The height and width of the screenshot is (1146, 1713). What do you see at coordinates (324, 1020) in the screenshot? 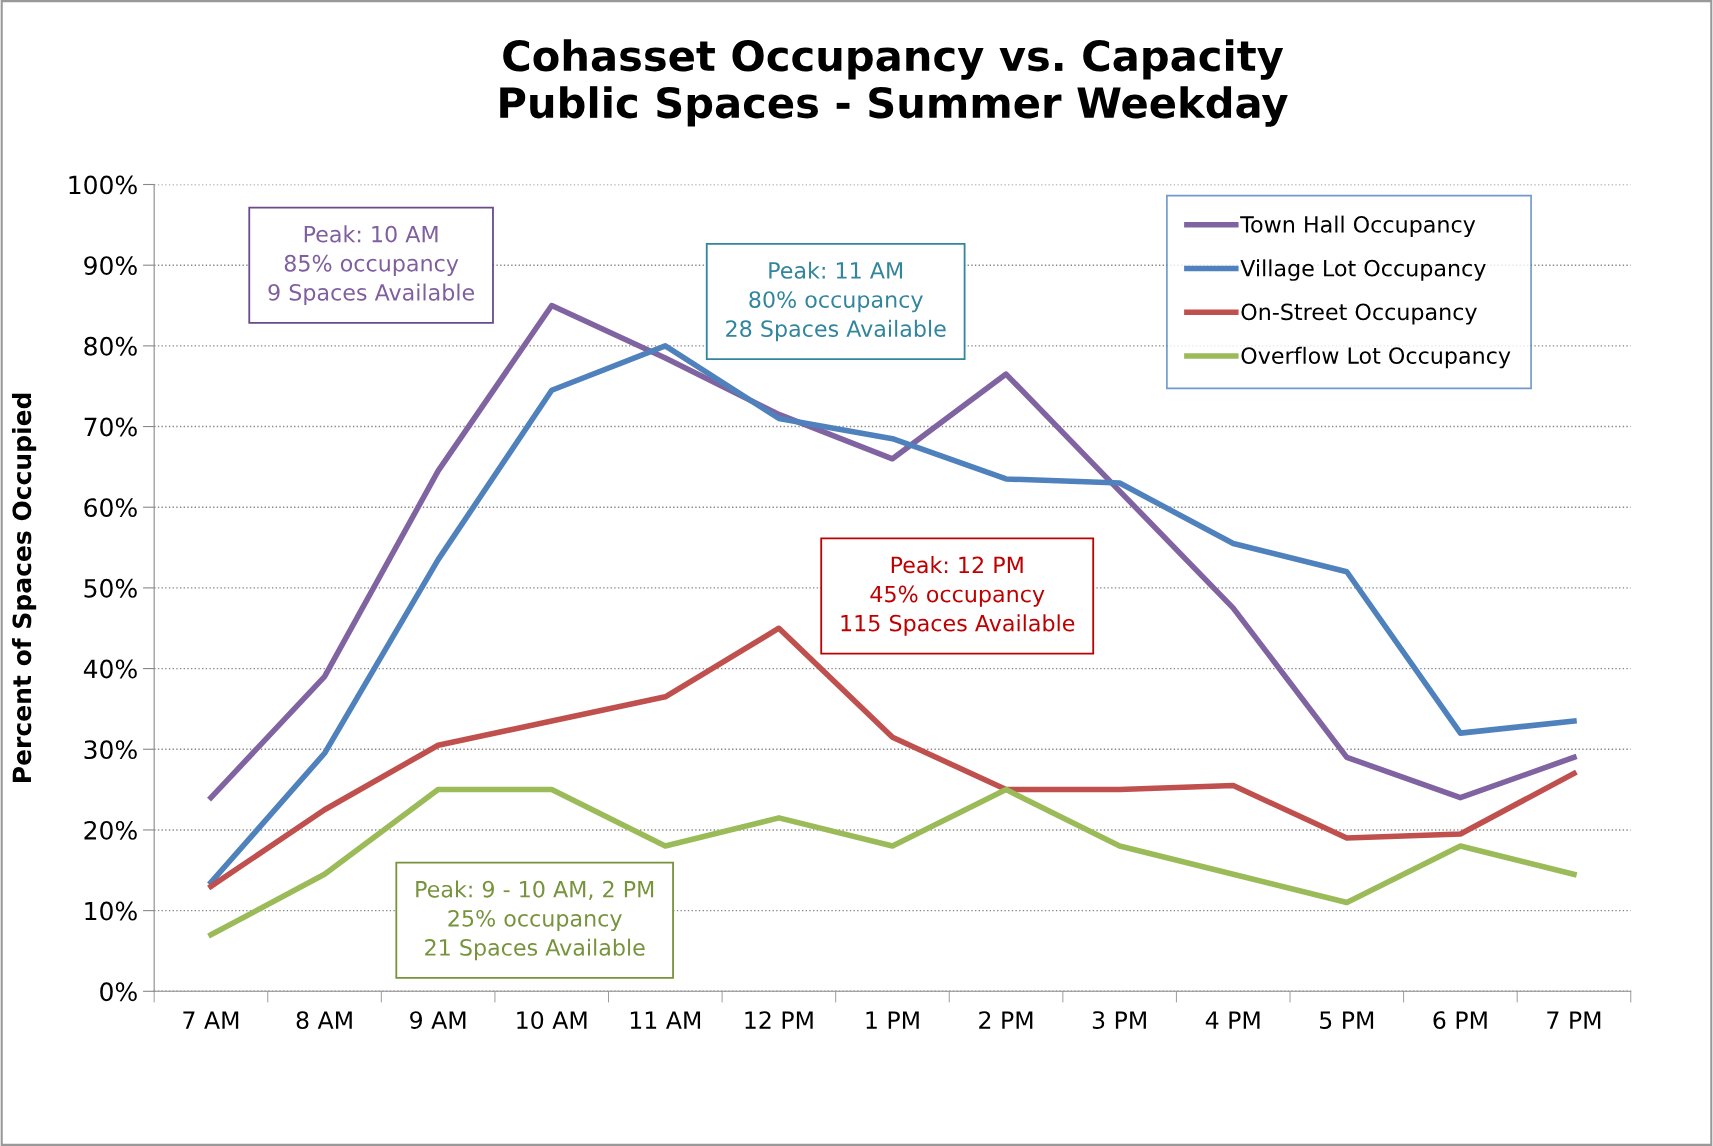
I see `x-tick-label: 8 AM` at bounding box center [324, 1020].